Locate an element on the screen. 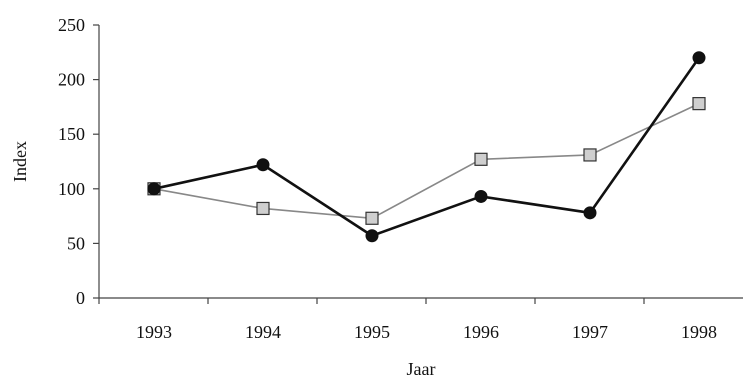 The image size is (743, 382). x-tick-label: 1995 is located at coordinates (372, 332).